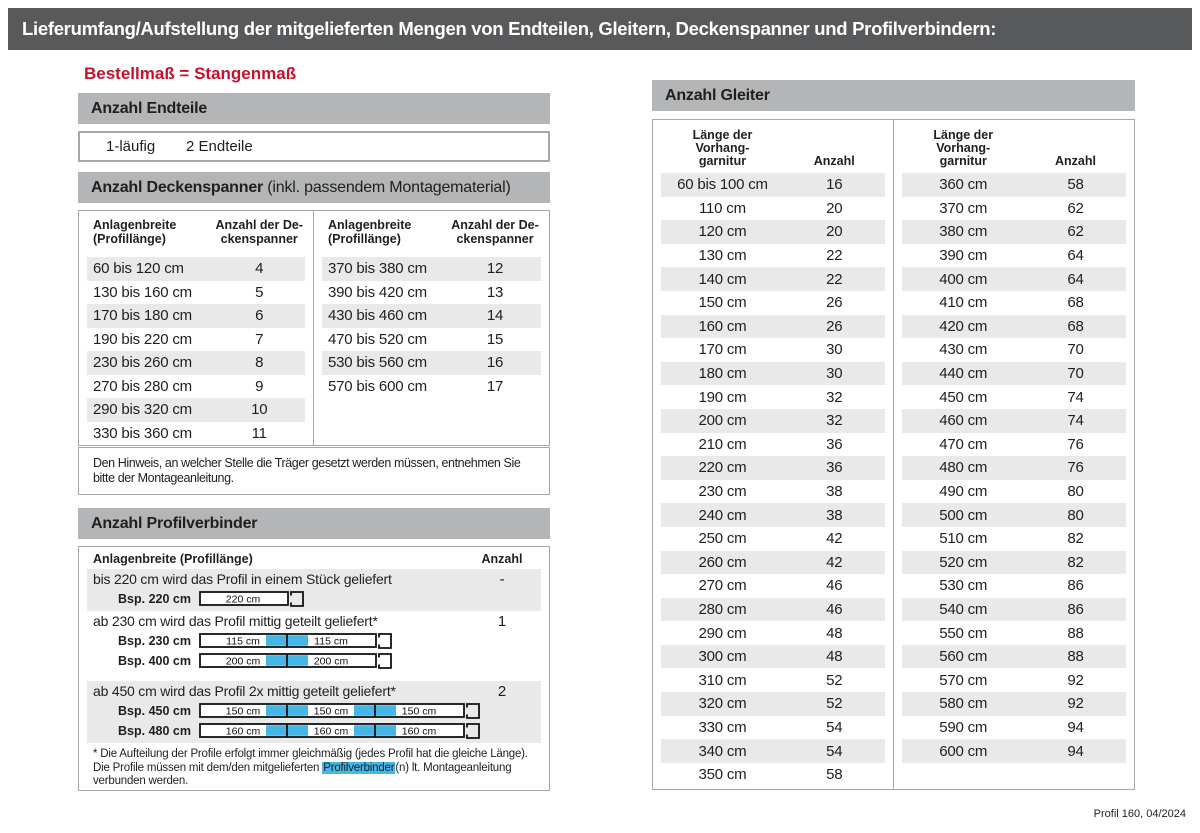  Describe the element at coordinates (1075, 326) in the screenshot. I see `row-value: 68` at that location.